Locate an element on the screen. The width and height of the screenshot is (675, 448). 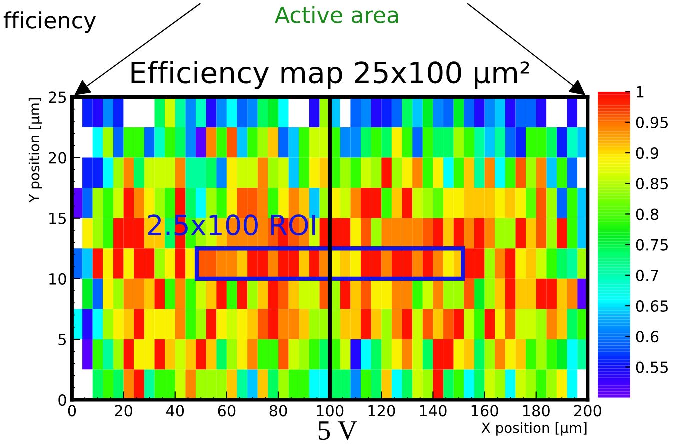
x-tick-label: 20 is located at coordinates (123, 411).